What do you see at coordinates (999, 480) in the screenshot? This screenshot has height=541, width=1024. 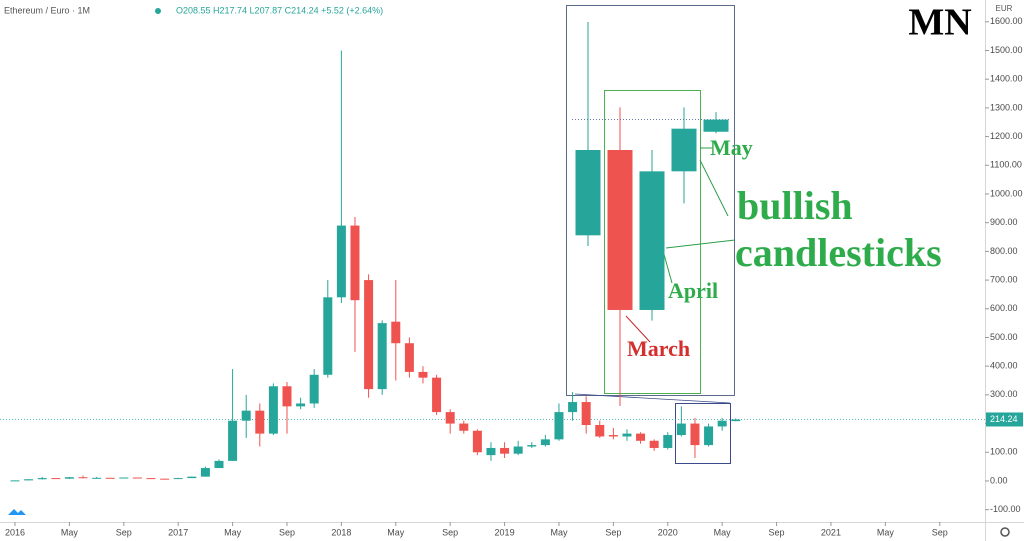 I see `y-tick-label: 0.00` at bounding box center [999, 480].